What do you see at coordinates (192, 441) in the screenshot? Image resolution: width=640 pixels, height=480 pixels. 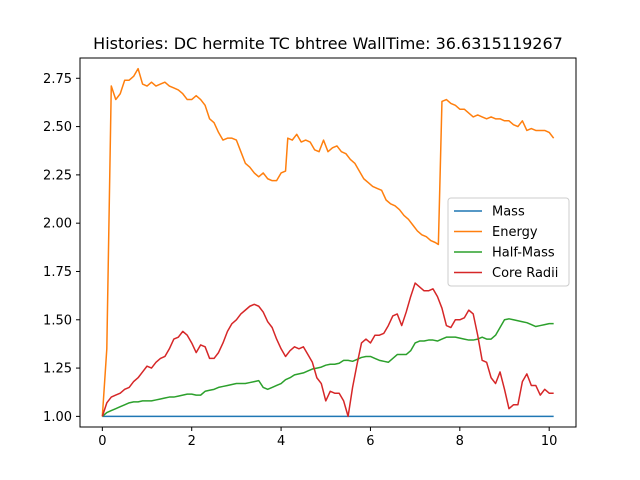 I see `x-tick-label: 2` at bounding box center [192, 441].